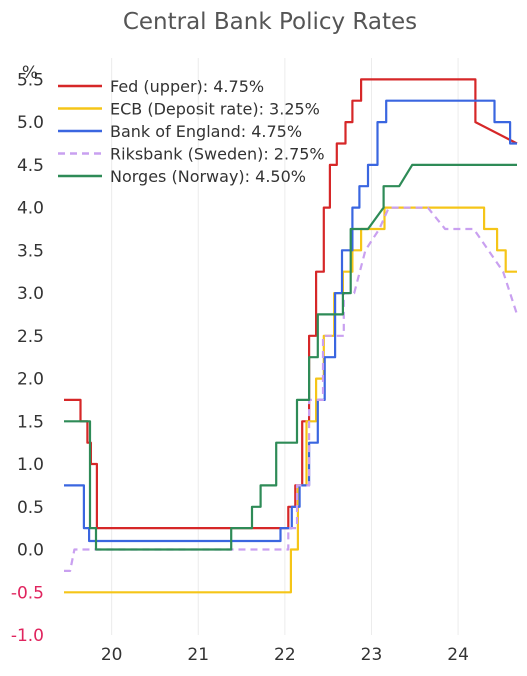  What do you see at coordinates (187, 86) in the screenshot?
I see `legend-label: Fed (upper): 4.75%` at bounding box center [187, 86].